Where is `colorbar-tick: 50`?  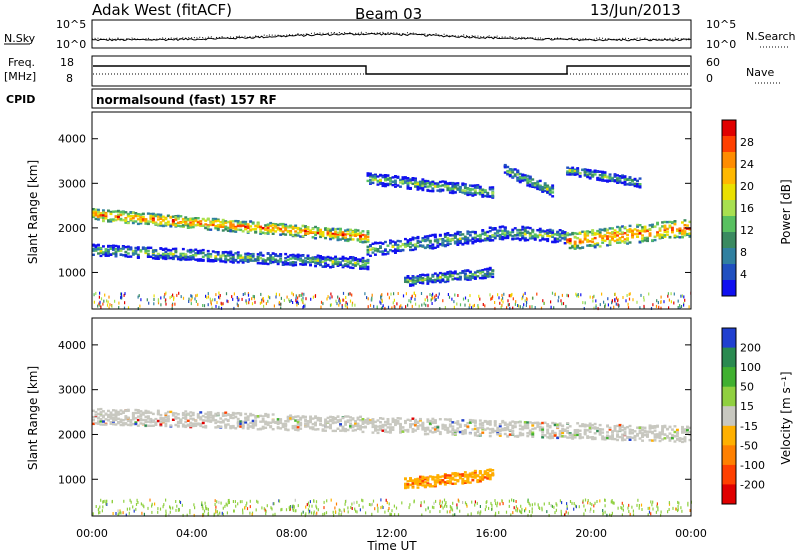 colorbar-tick: 50 is located at coordinates (747, 387).